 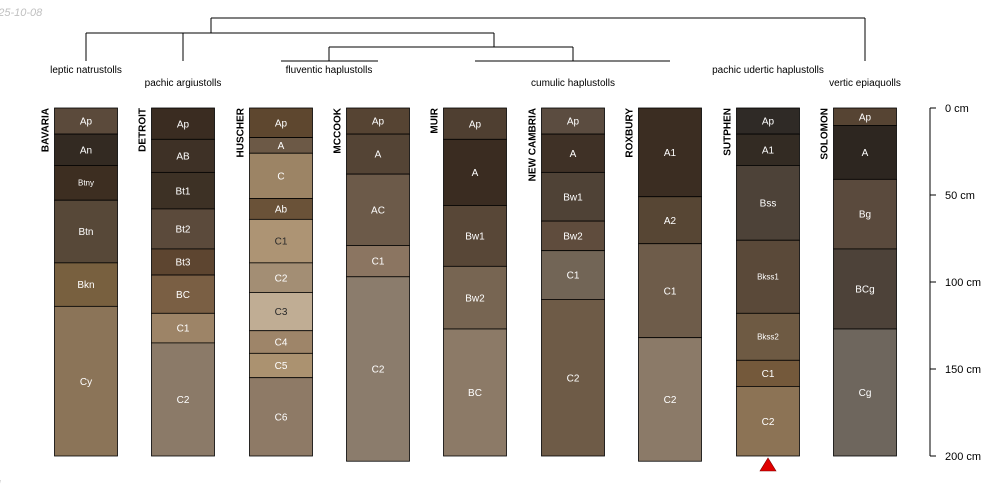 I want to click on horizon-label: Bg, so click(x=865, y=215).